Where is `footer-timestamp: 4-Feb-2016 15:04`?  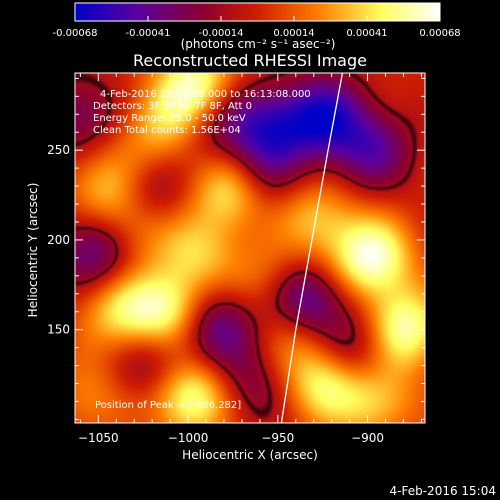 footer-timestamp: 4-Feb-2016 15:04 is located at coordinates (443, 491).